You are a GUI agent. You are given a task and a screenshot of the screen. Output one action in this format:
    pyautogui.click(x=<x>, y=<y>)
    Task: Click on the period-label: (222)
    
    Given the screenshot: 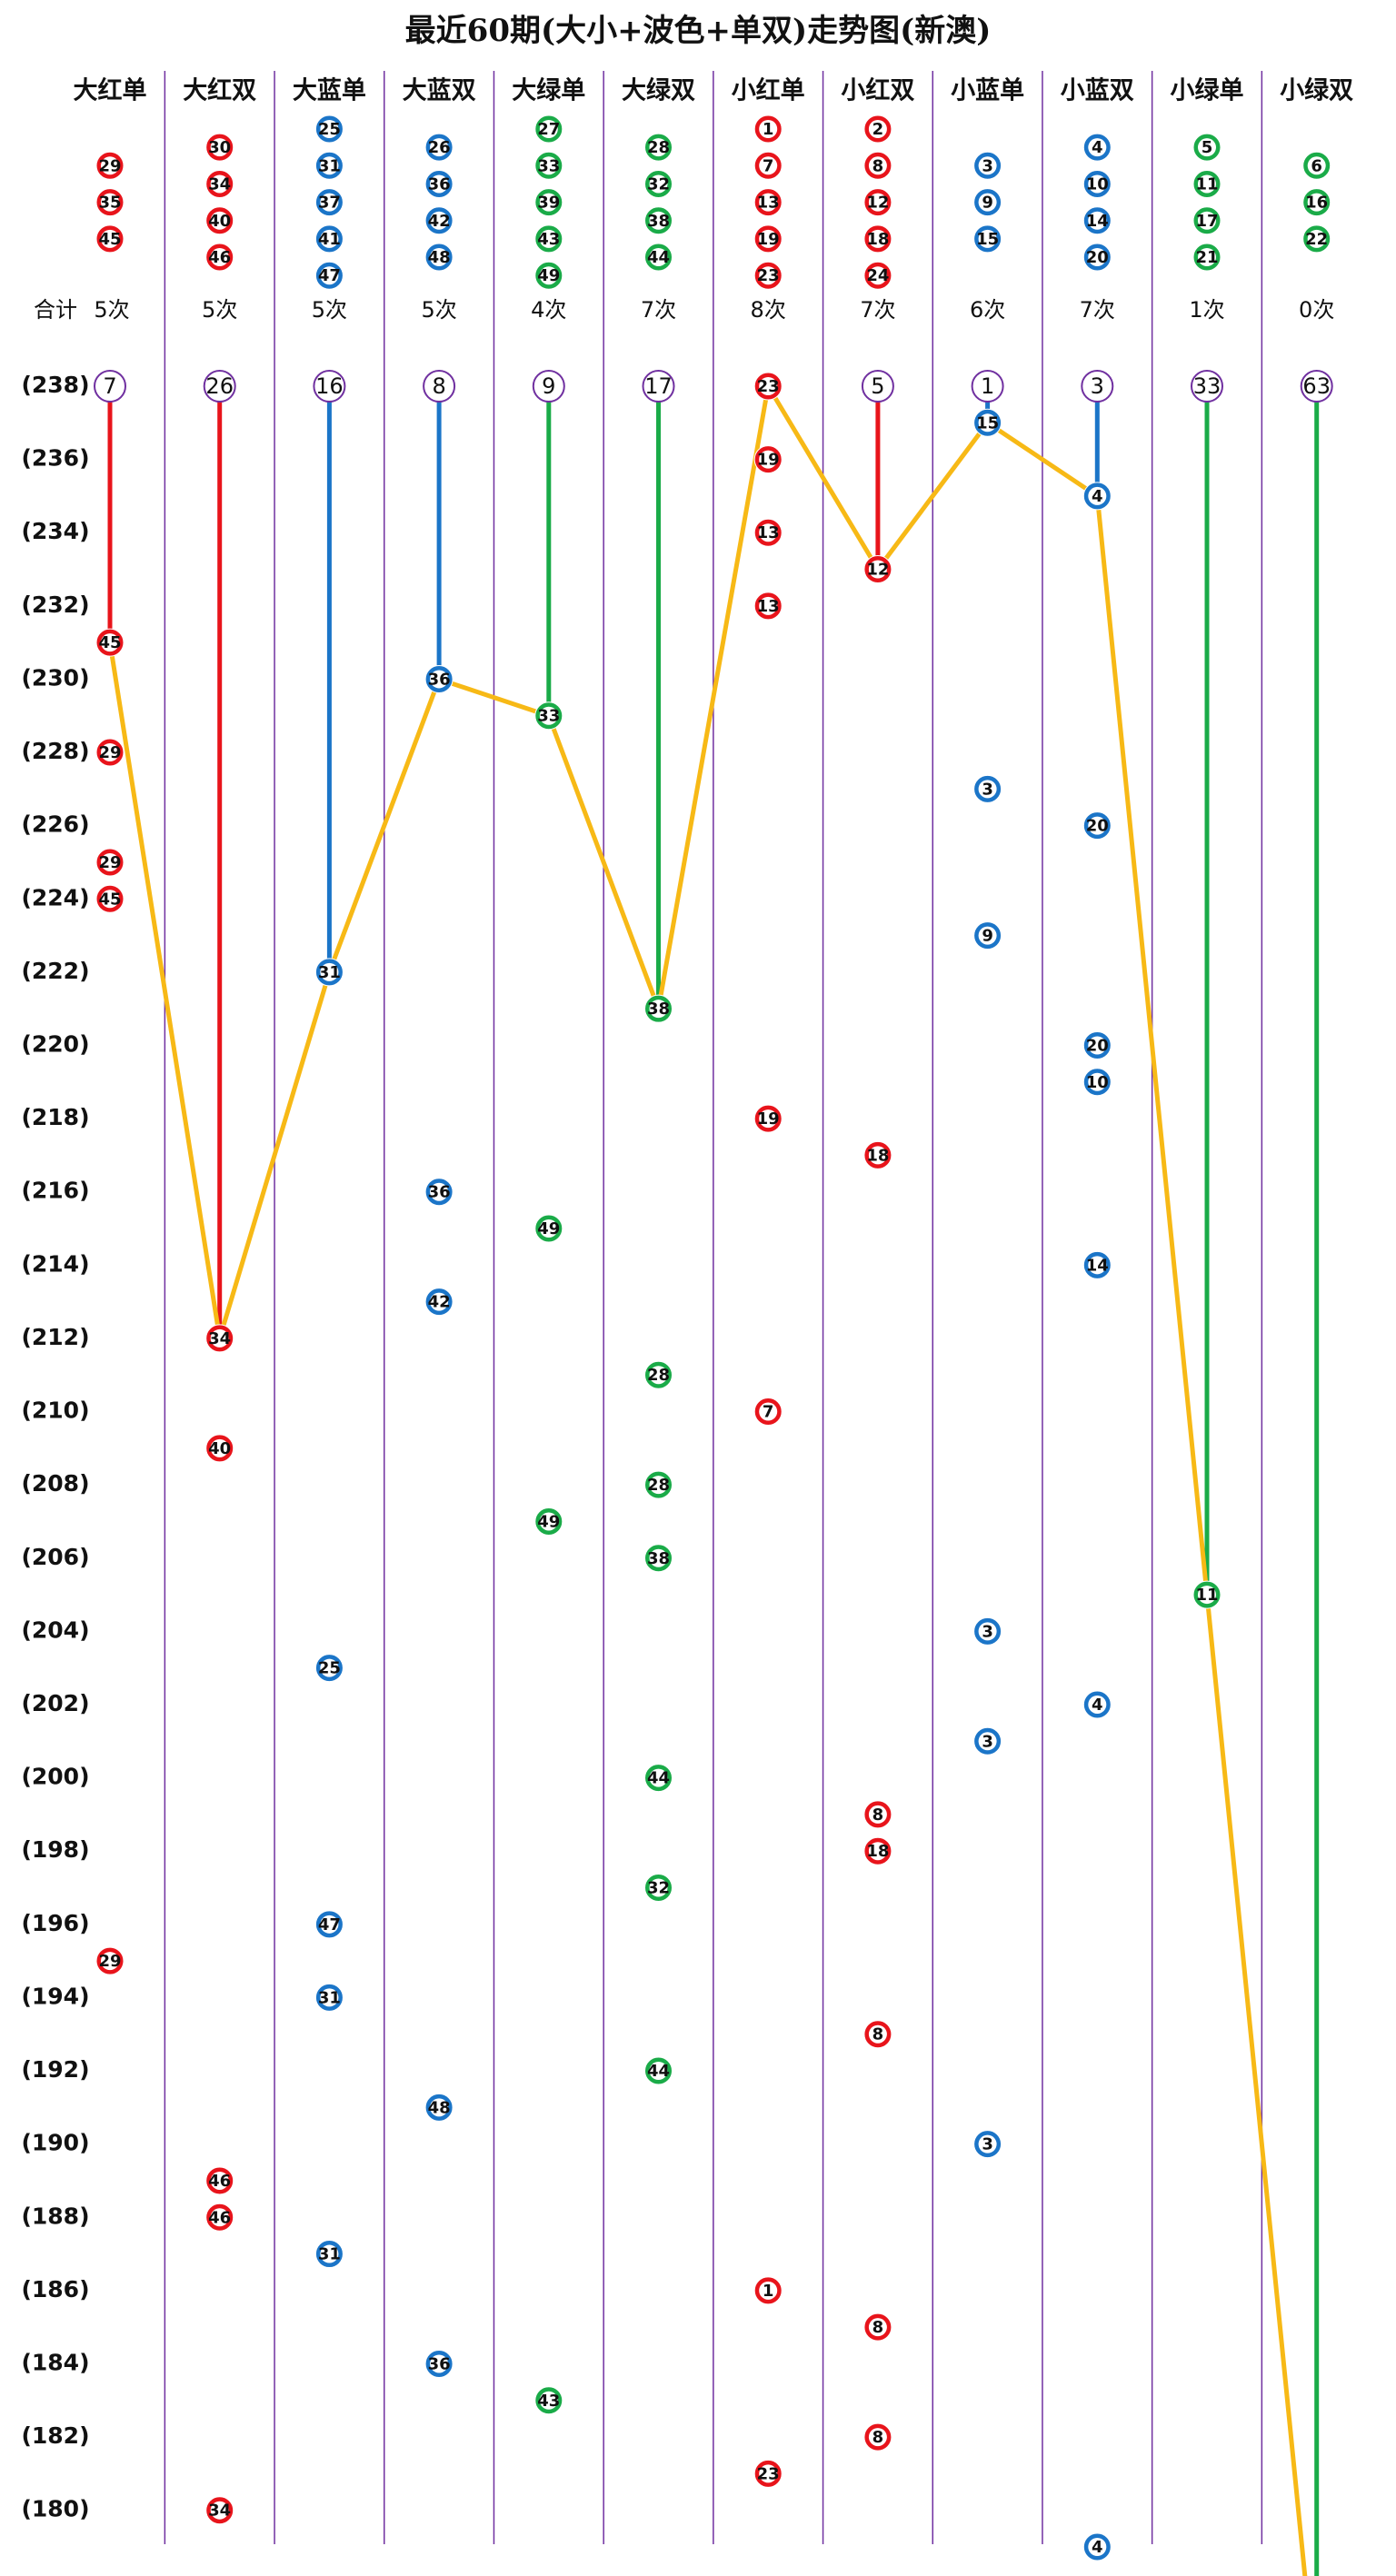 What is the action you would take?
    pyautogui.click(x=55, y=971)
    